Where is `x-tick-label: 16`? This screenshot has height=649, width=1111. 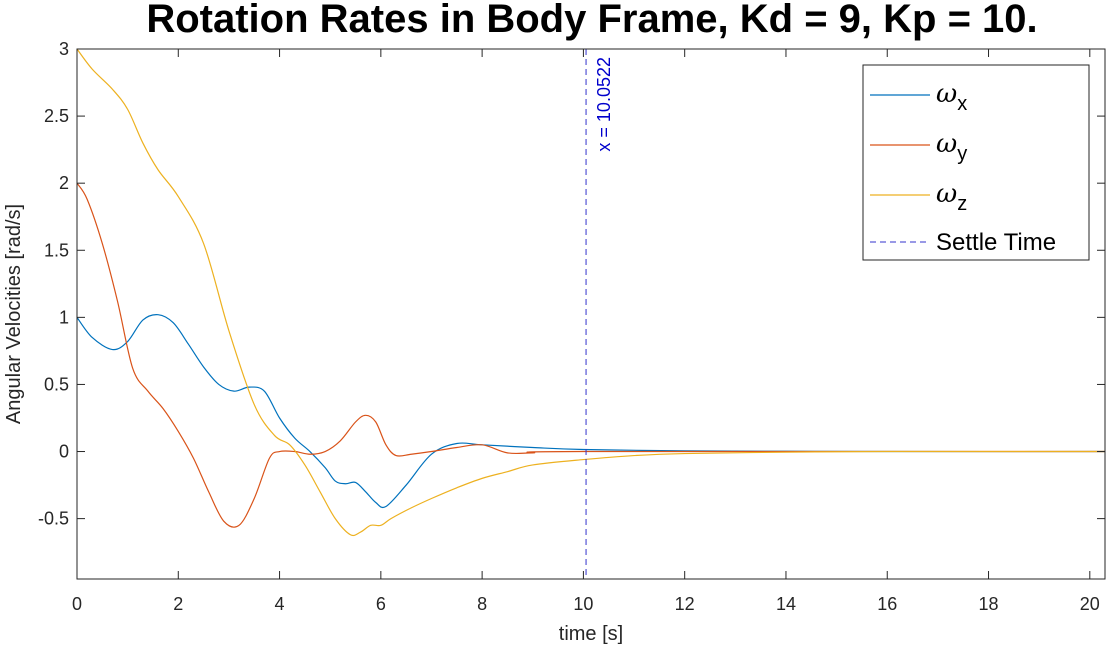 x-tick-label: 16 is located at coordinates (887, 604).